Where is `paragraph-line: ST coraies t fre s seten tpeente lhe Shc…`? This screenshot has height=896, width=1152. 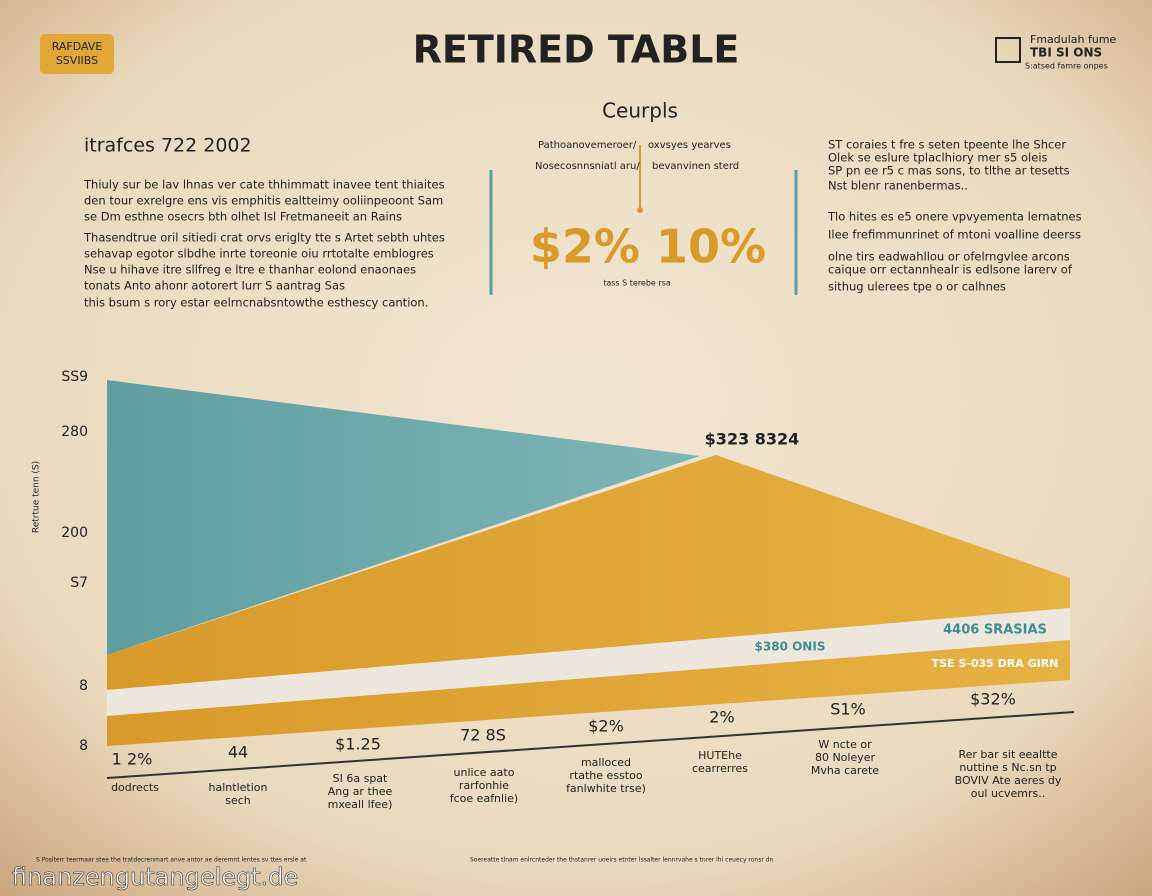 paragraph-line: ST coraies t fre s seten tpeente lhe Shc… is located at coordinates (947, 145).